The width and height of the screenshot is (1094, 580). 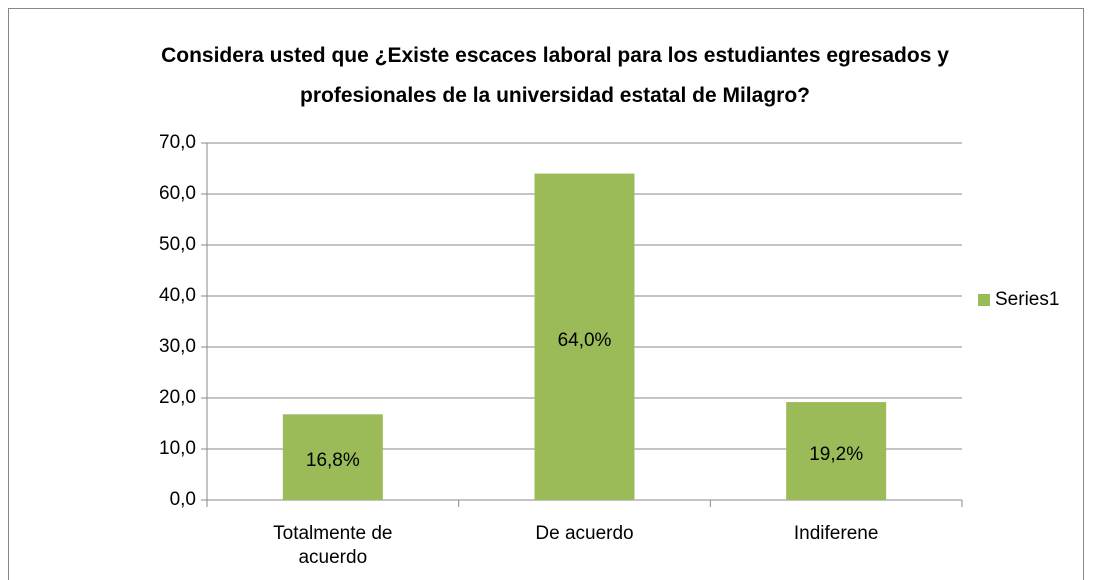 I want to click on y-tick-label: 70,0, so click(x=177, y=142).